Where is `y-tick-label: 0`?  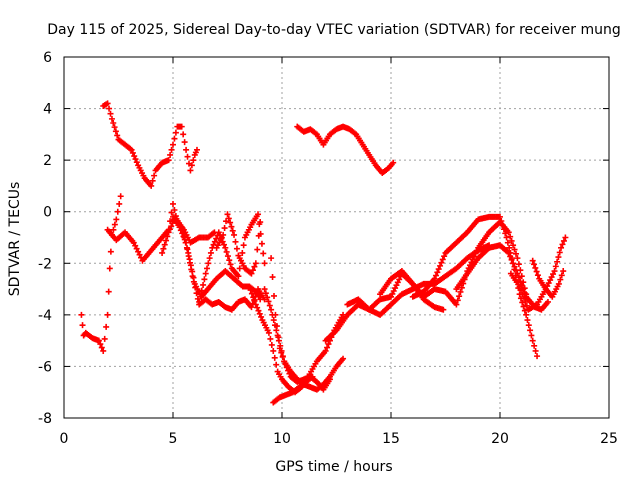
y-tick-label: 0 is located at coordinates (47, 213).